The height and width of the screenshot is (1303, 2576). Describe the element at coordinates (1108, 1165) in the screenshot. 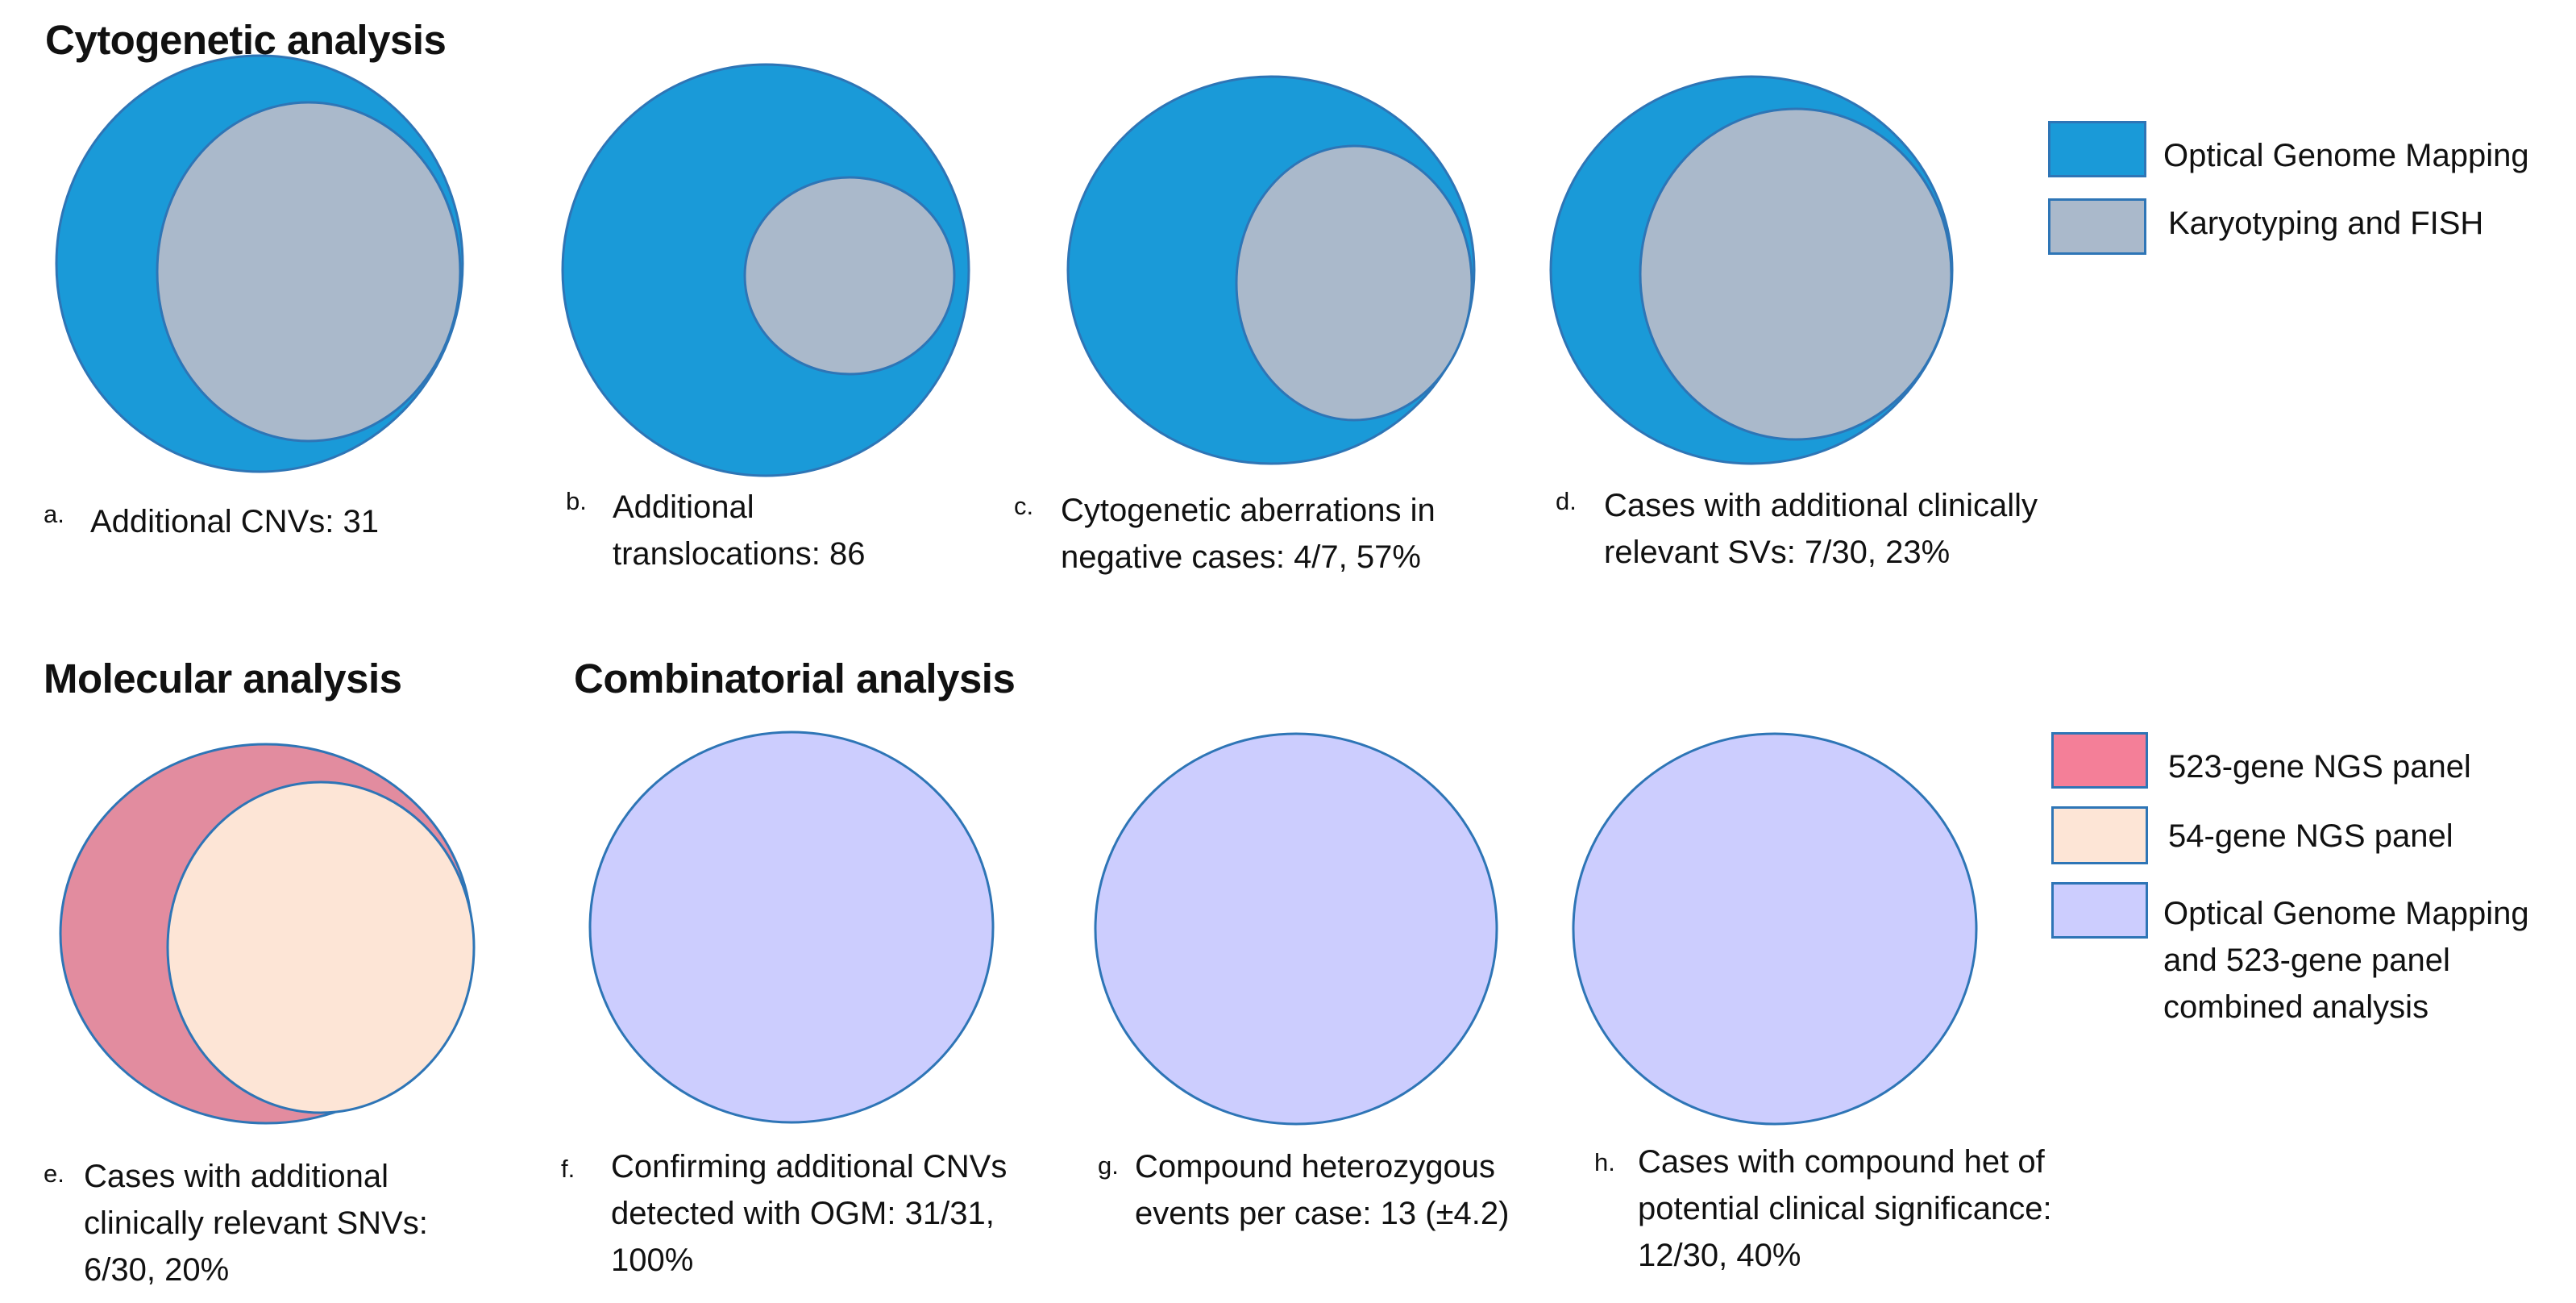

I see `panel-g-letter: g.` at that location.